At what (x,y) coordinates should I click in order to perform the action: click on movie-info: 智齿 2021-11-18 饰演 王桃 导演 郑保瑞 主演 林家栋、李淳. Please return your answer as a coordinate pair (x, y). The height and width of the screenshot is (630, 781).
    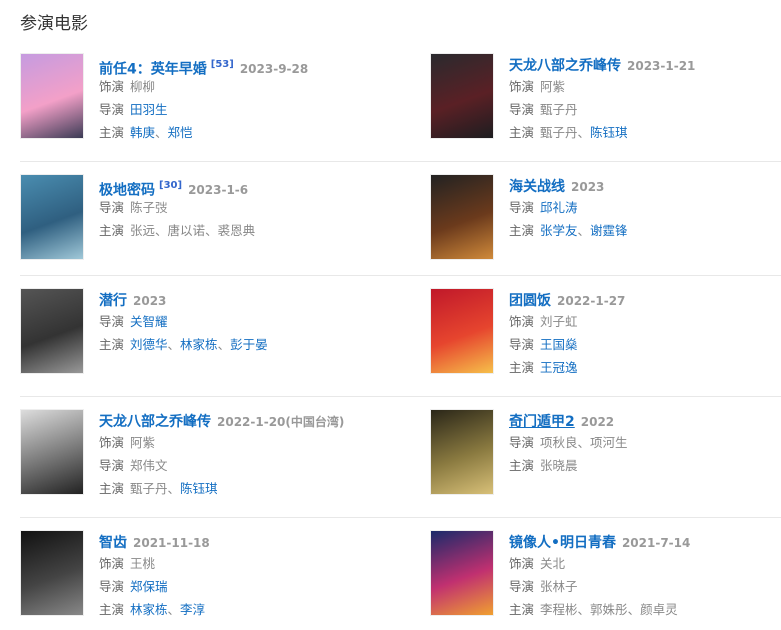
    Looking at the image, I should click on (154, 580).